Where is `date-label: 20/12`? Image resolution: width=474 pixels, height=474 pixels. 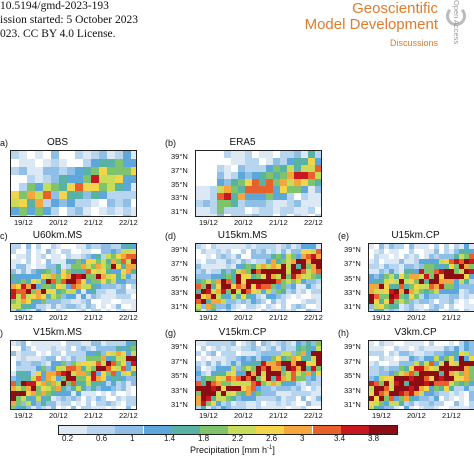 date-label: 20/12 is located at coordinates (416, 415).